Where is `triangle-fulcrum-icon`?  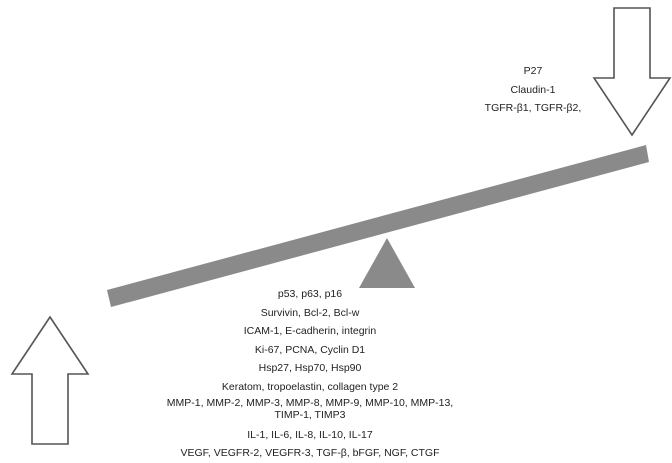
triangle-fulcrum-icon is located at coordinates (387, 263).